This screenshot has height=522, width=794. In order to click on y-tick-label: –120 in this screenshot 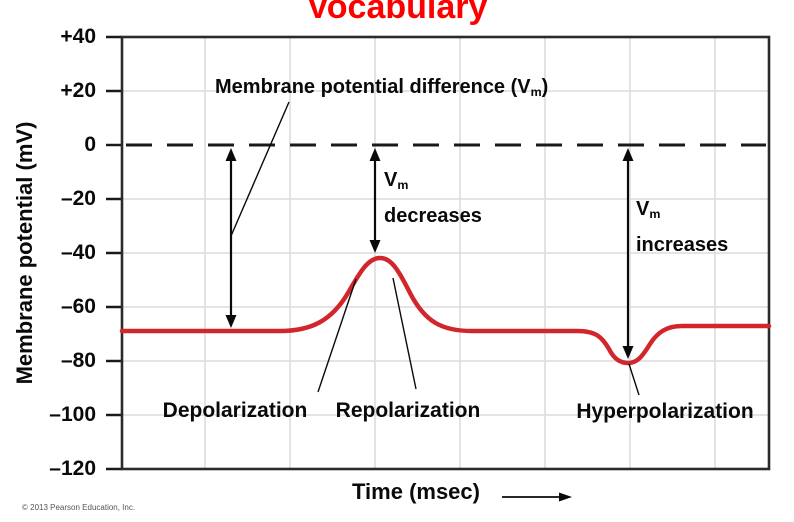, I will do `click(72, 468)`.